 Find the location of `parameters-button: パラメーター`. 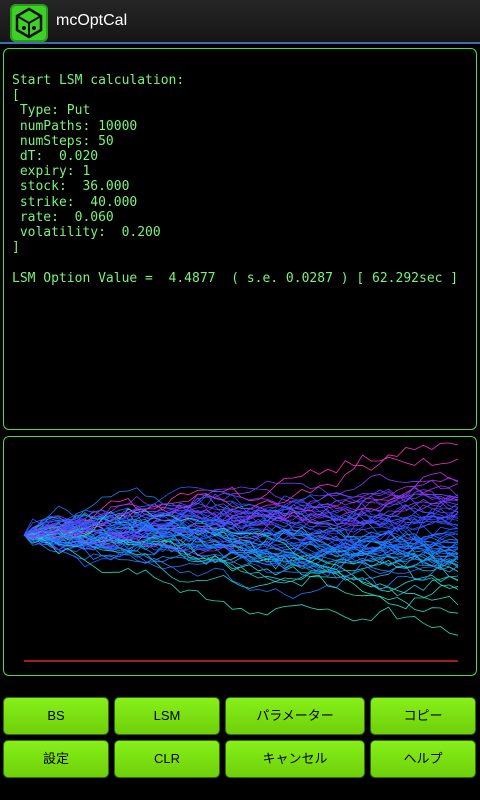

parameters-button: パラメーター is located at coordinates (295, 716).